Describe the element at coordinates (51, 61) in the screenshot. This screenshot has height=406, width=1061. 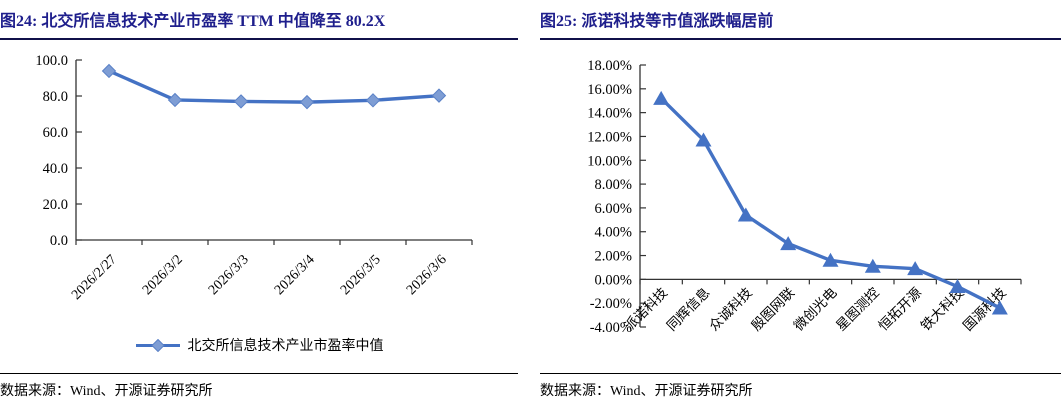
I see `y-tick-label: 100.0` at that location.